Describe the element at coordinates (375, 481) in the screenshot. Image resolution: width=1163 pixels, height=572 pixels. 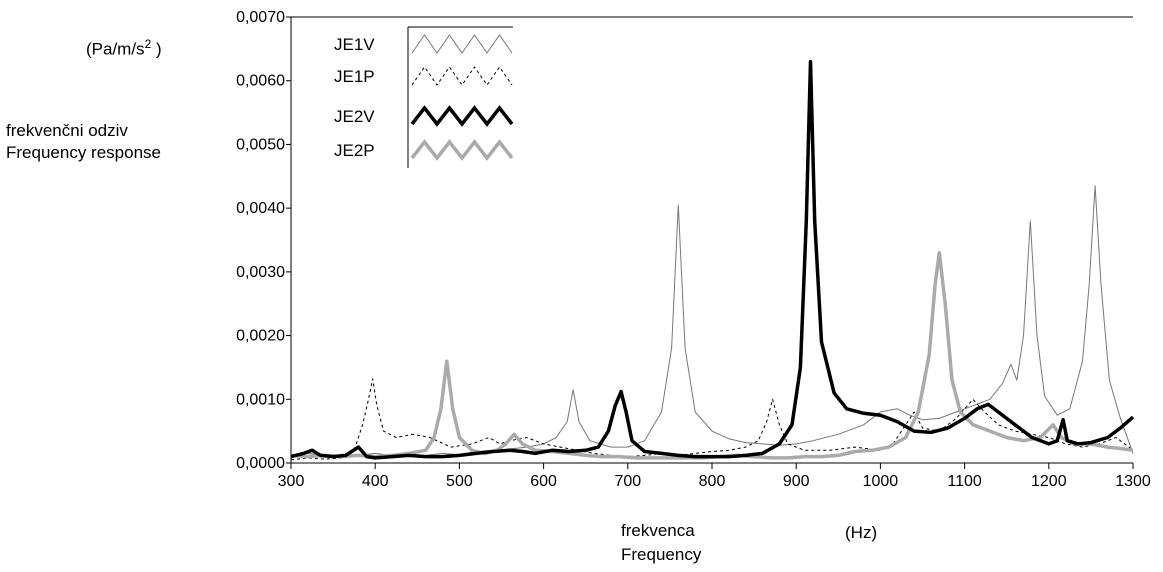
I see `x-tick-label: 400` at that location.